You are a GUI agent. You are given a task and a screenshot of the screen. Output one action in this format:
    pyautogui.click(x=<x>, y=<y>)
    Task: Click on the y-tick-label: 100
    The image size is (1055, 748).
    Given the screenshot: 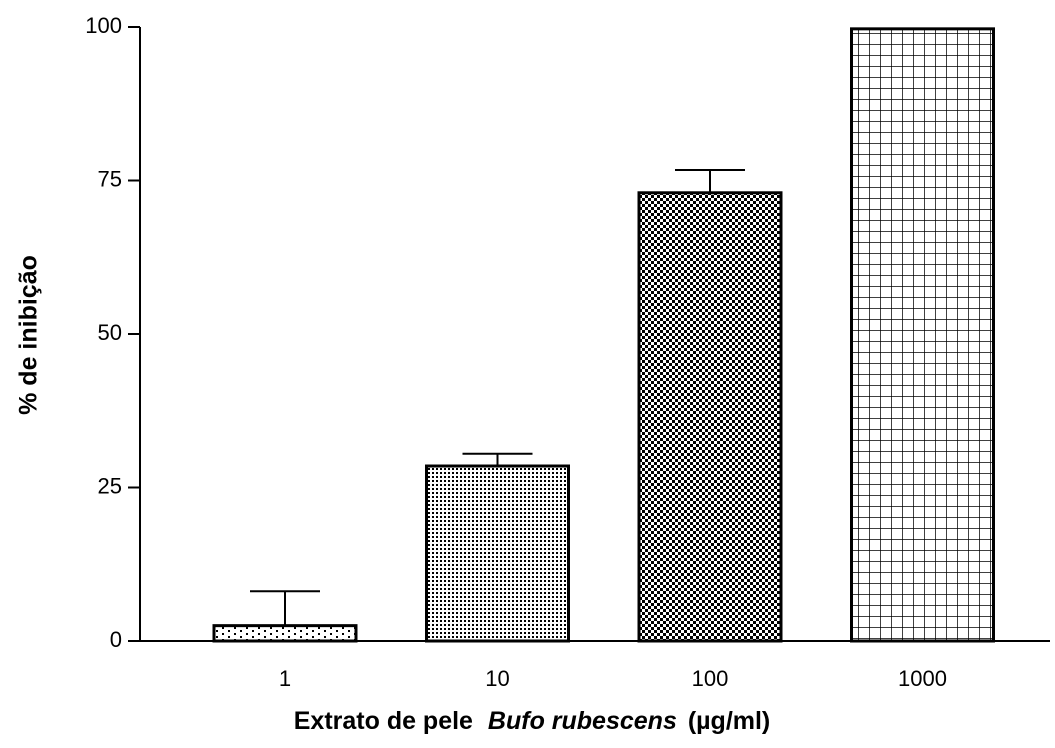 What is the action you would take?
    pyautogui.click(x=103, y=25)
    